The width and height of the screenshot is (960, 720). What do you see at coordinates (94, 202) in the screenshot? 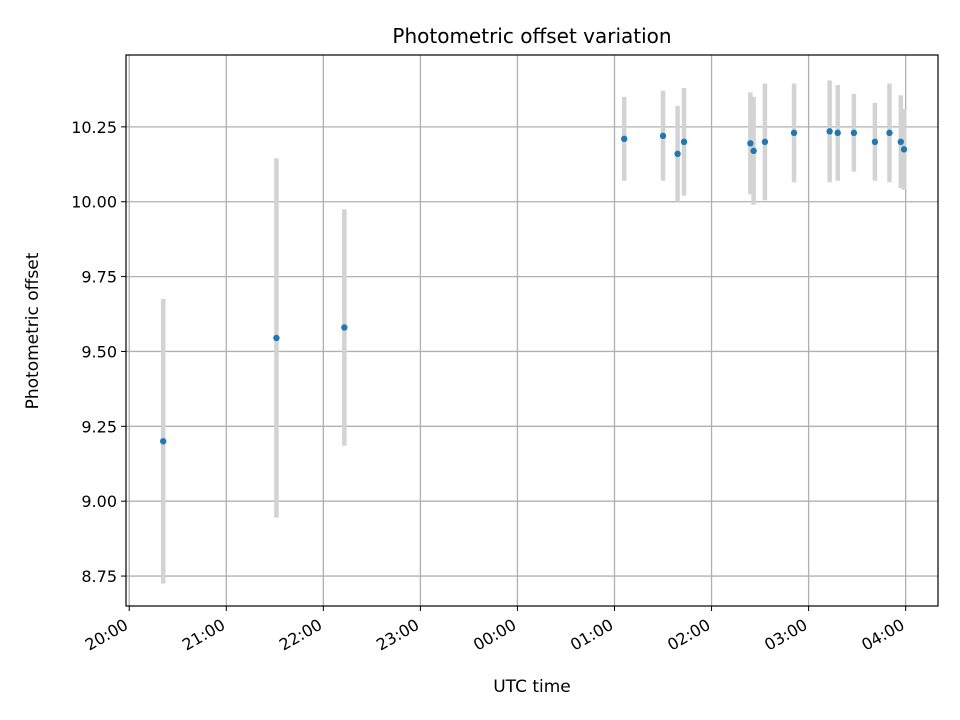
I see `y-tick-label: 10.00` at bounding box center [94, 202].